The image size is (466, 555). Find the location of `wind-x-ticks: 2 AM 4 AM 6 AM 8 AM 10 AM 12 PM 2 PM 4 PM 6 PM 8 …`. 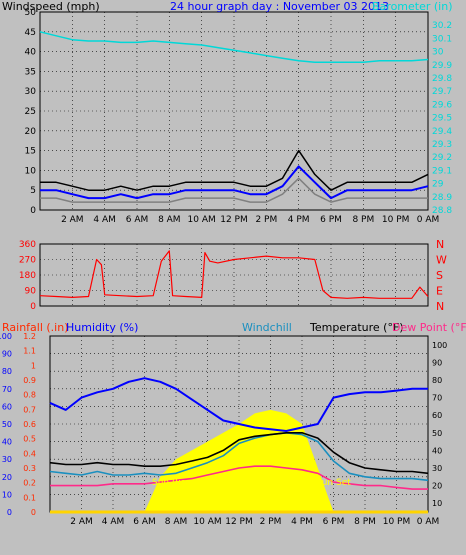

wind-x-ticks: 2 AM 4 AM 6 AM 8 AM 10 AM 12 PM 2 PM 4 PM 6 PM 8 … is located at coordinates (250, 220).